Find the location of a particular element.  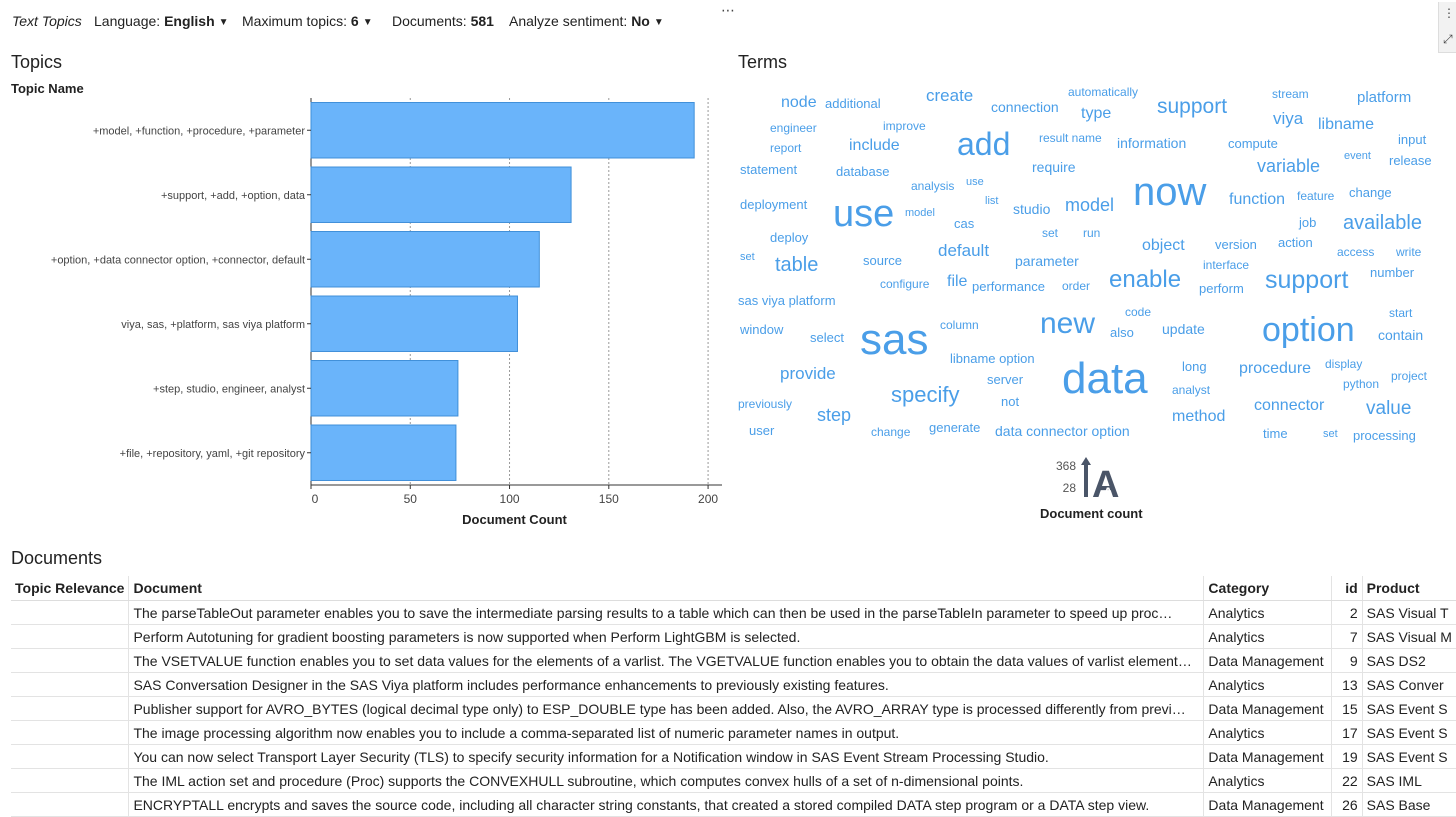

term-statement: statement is located at coordinates (769, 169).